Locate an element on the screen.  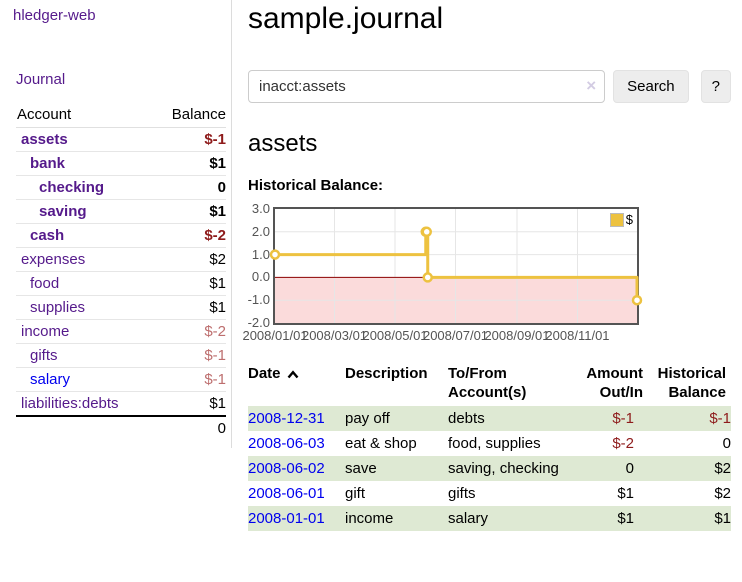
transaction-description: gift is located at coordinates (355, 493).